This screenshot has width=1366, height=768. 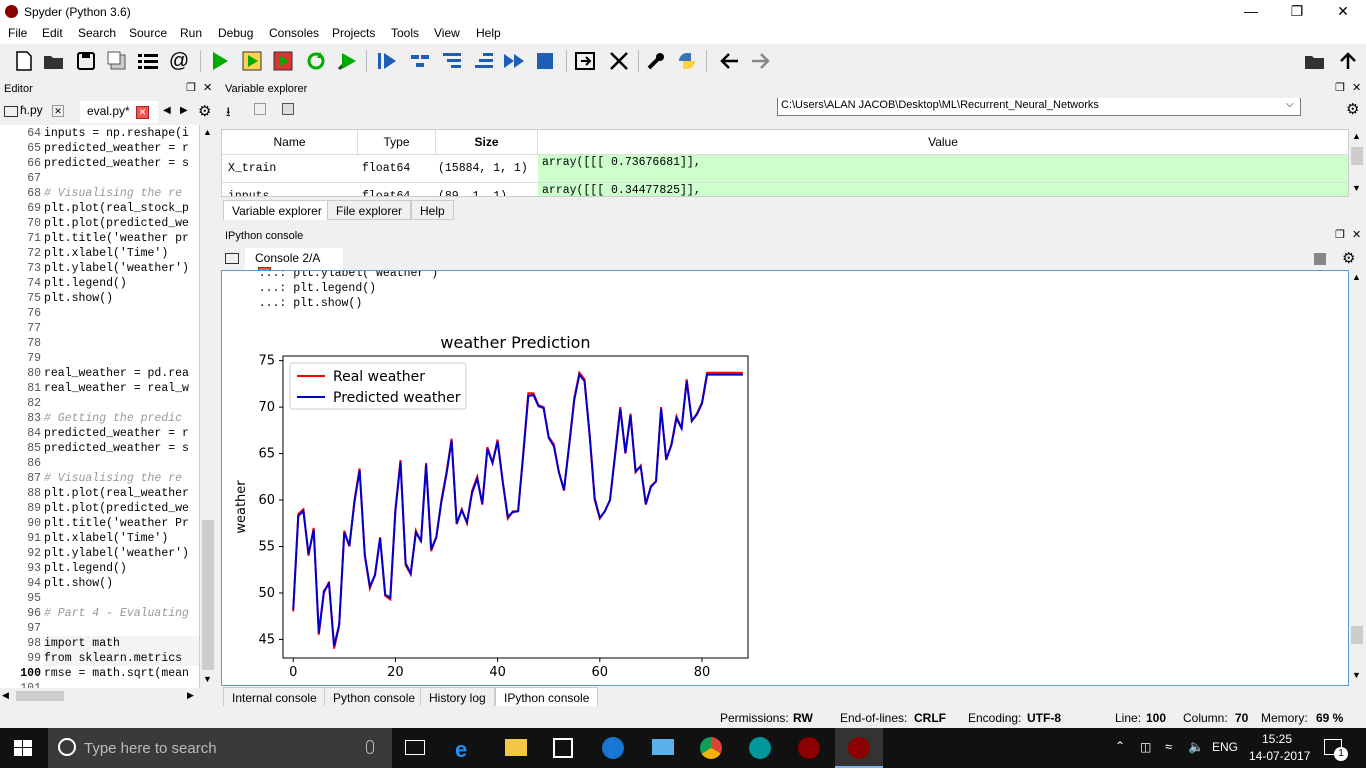 I want to click on menu-debug: Debug, so click(x=236, y=33).